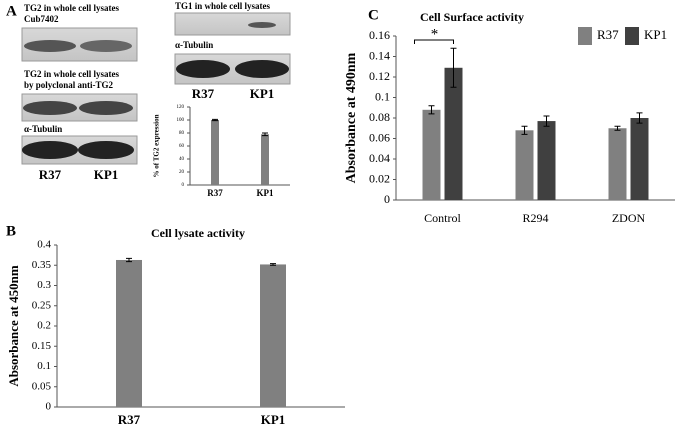  What do you see at coordinates (198, 233) in the screenshot?
I see `chart-title: Cell lysate activity` at bounding box center [198, 233].